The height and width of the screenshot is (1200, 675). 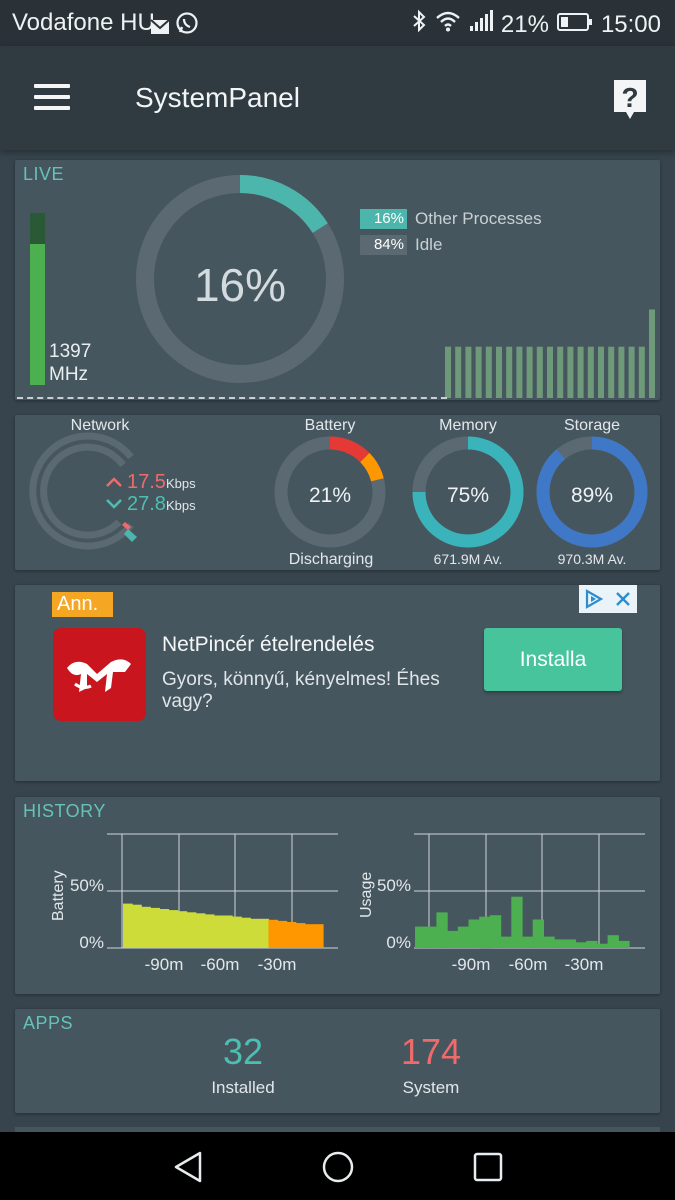 I want to click on cpu-frequency-bar-fill, so click(x=37, y=314).